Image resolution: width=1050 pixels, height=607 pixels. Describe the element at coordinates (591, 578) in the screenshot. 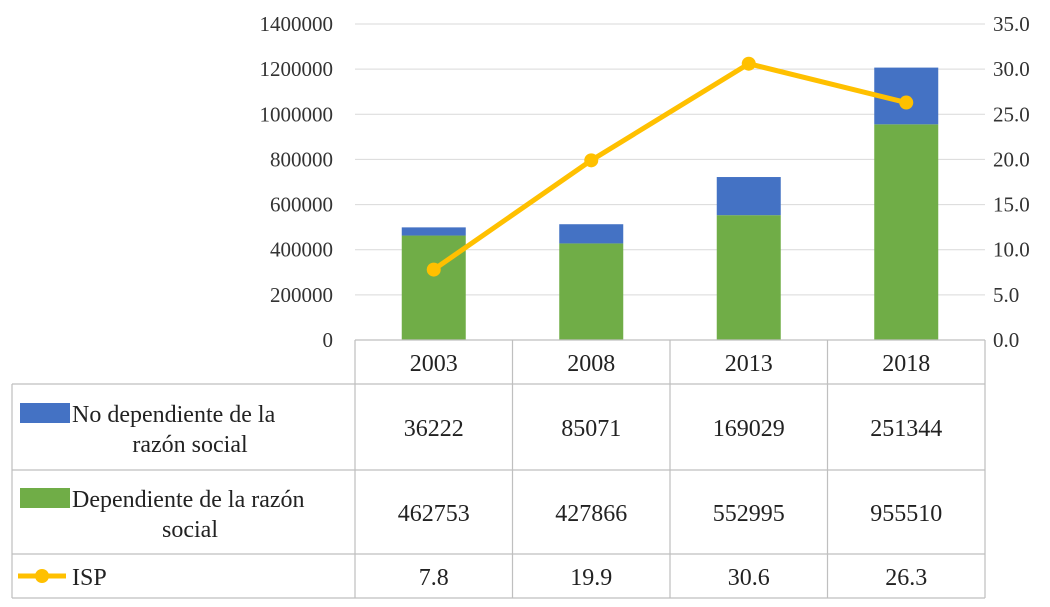

I see `table-cell-value: 19.9` at that location.